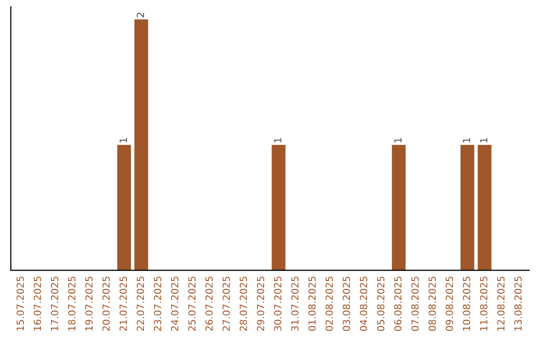  I want to click on x-tick-label: 29.07.2025, so click(260, 303).